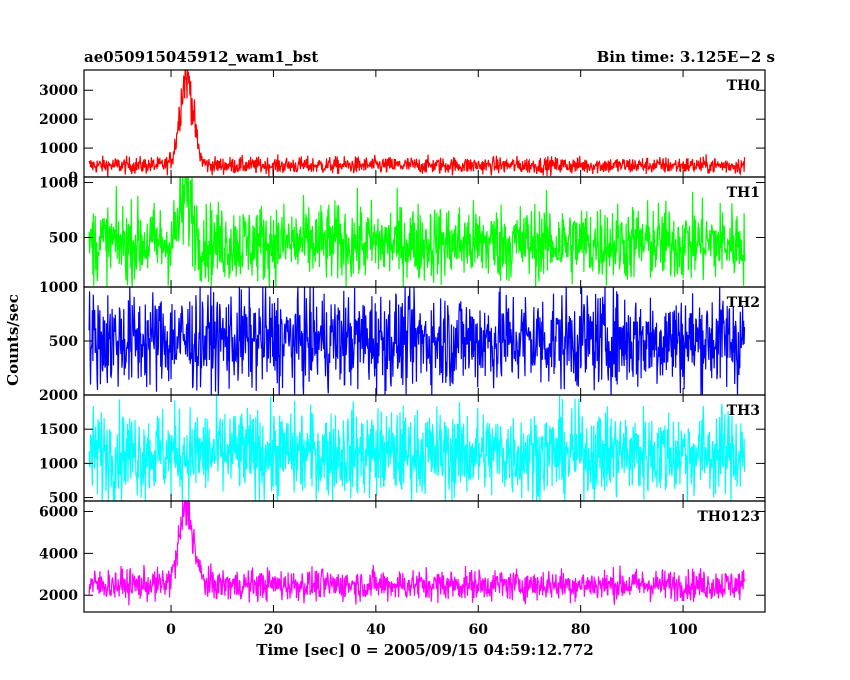  I want to click on panel-th1: 500 1000 TH1, so click(402, 232).